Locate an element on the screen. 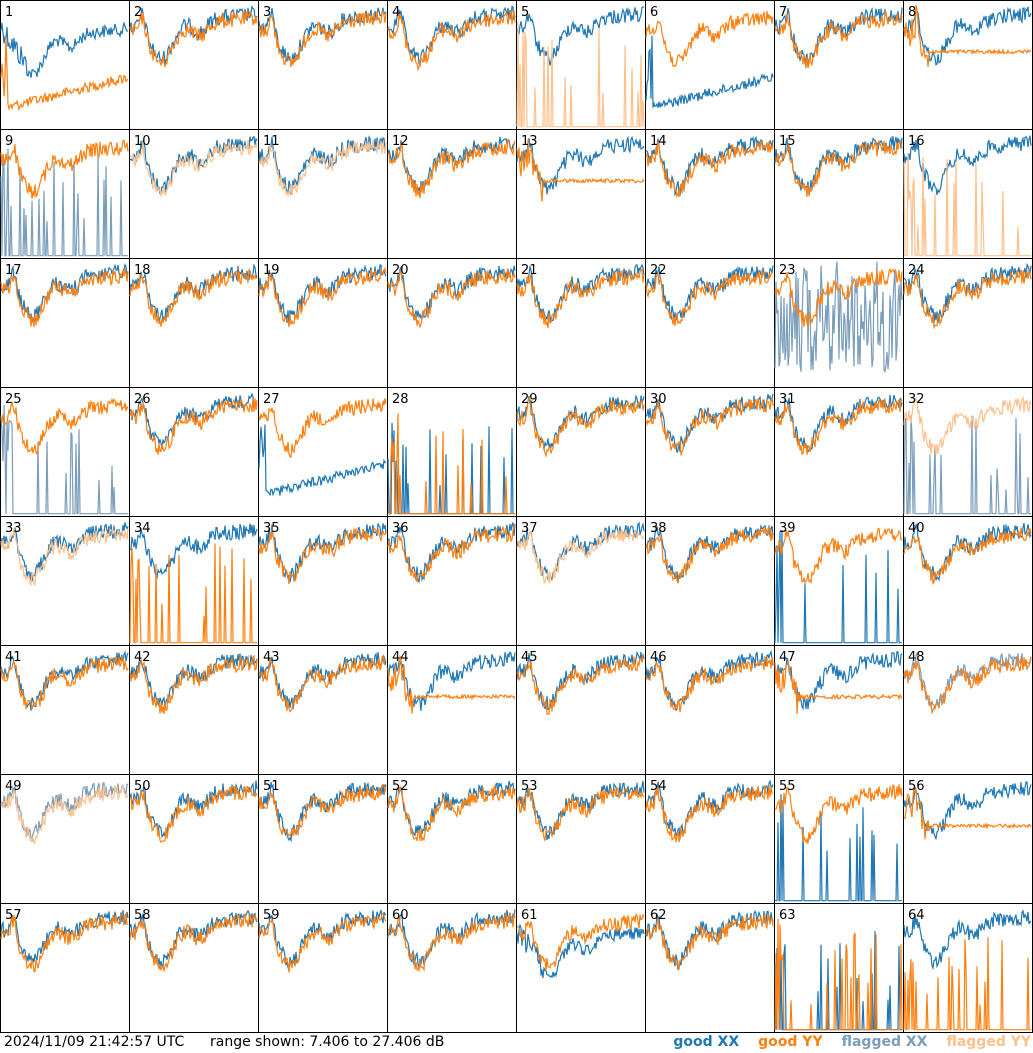 This screenshot has width=1033, height=1053. panel-39: 39 is located at coordinates (839, 581).